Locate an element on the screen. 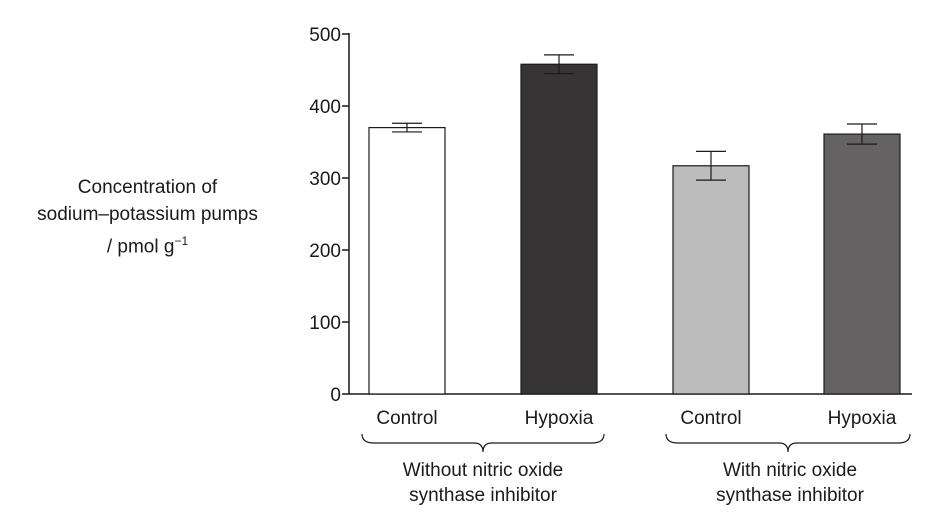 The height and width of the screenshot is (523, 943). y-axis-label-line-3: / pmol g−1 is located at coordinates (147, 244).